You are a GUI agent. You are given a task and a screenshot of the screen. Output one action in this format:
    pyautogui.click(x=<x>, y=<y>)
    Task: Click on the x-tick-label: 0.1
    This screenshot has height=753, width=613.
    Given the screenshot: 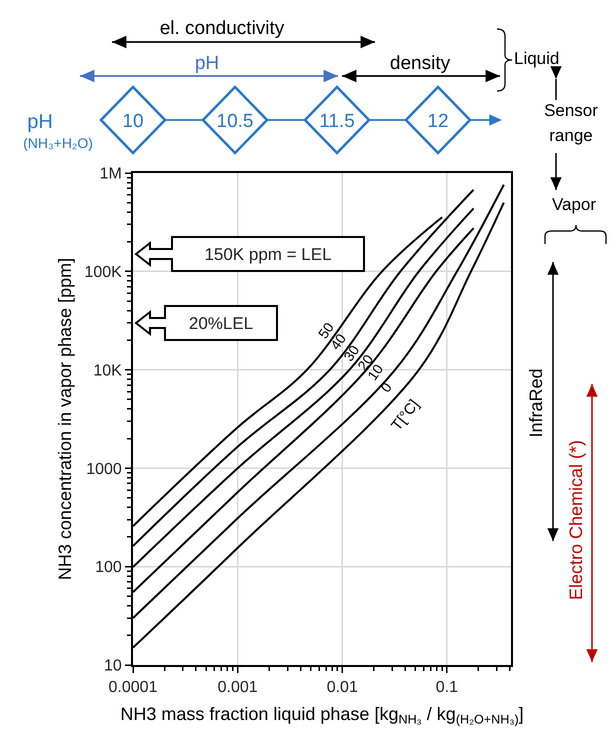 What is the action you would take?
    pyautogui.click(x=447, y=687)
    